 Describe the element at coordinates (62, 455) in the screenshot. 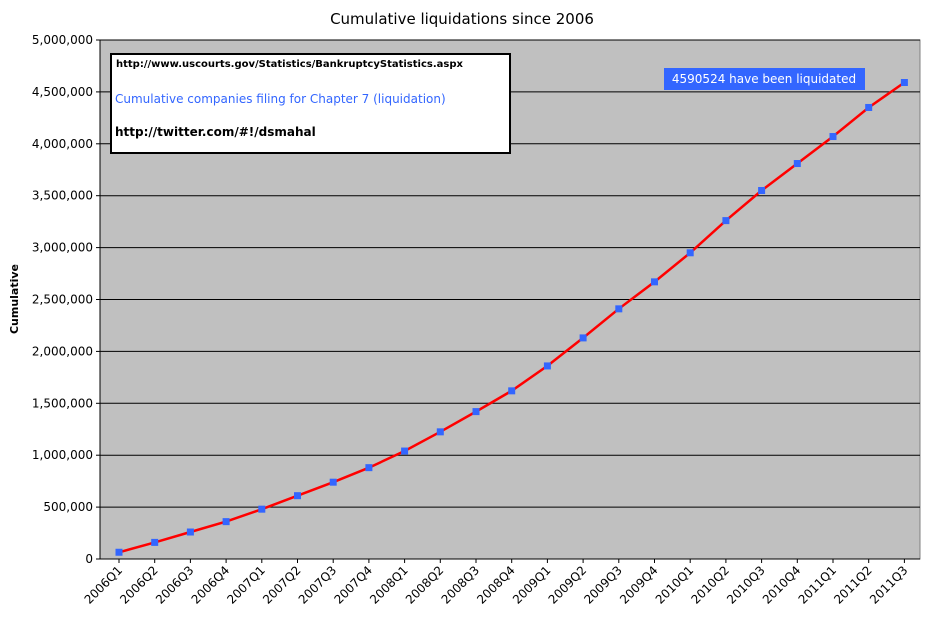

I see `y-tick-label: 1,000,000` at that location.